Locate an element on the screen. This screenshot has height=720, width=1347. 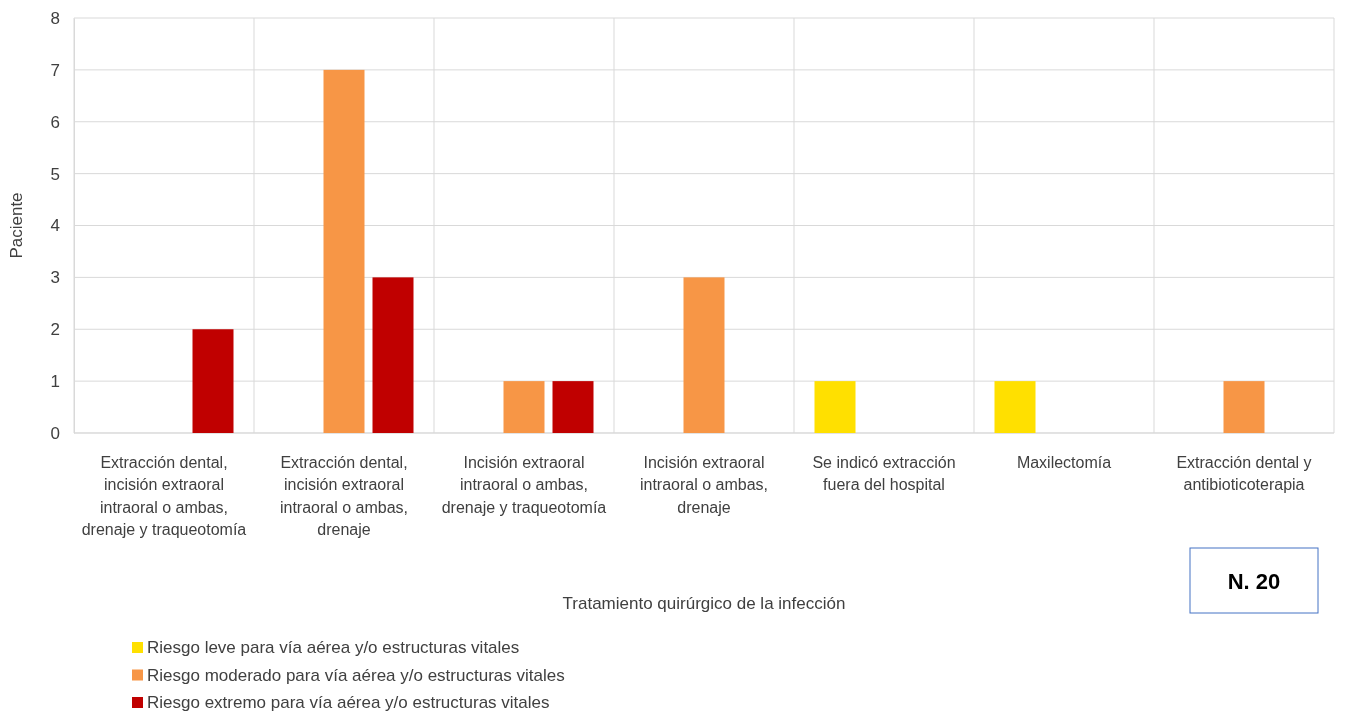
legend-label: Riesgo leve para vía aérea y/o estructuras vitales is located at coordinates (333, 647).